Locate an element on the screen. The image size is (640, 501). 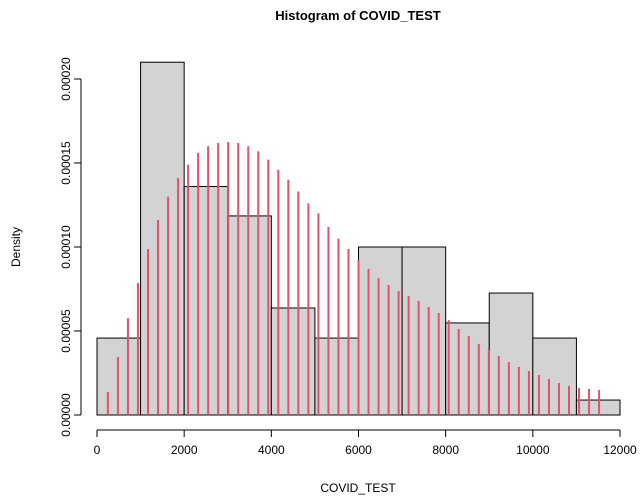
x-tick-label: 12000 is located at coordinates (620, 450).